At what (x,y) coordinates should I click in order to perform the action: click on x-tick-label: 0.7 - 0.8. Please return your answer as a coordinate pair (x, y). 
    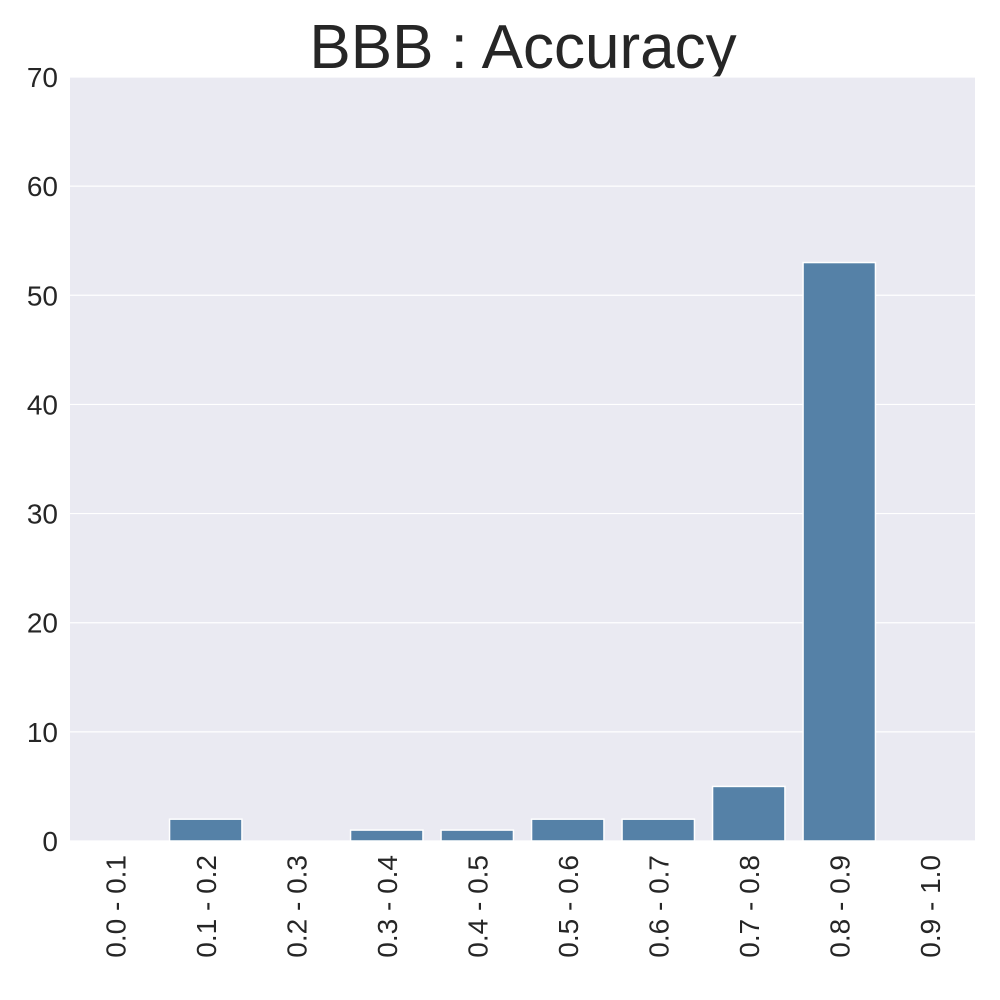
    Looking at the image, I should click on (749, 906).